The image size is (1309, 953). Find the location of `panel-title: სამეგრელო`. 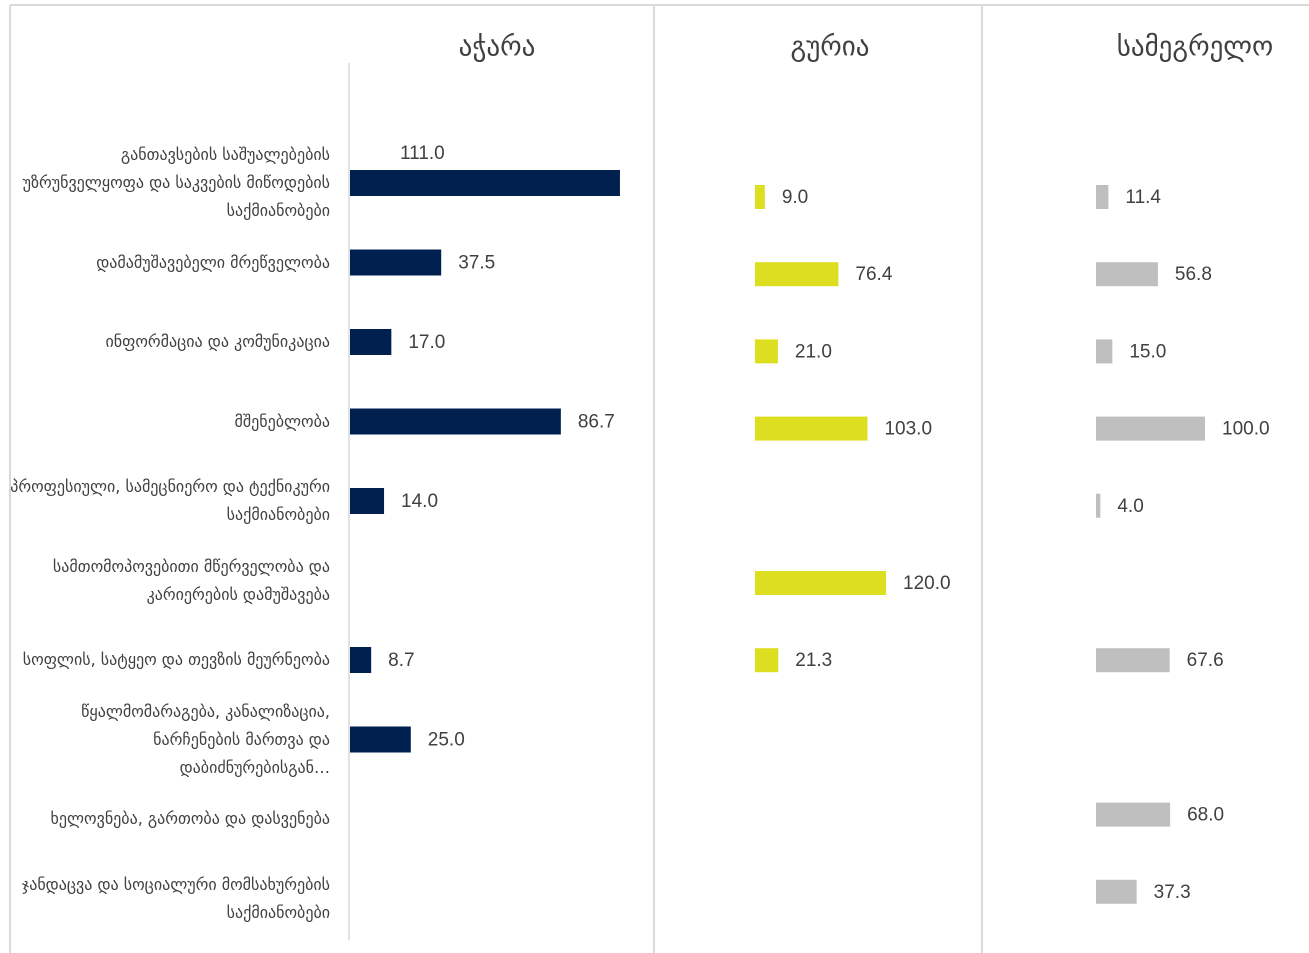

panel-title: სამეგრელო is located at coordinates (1195, 47).